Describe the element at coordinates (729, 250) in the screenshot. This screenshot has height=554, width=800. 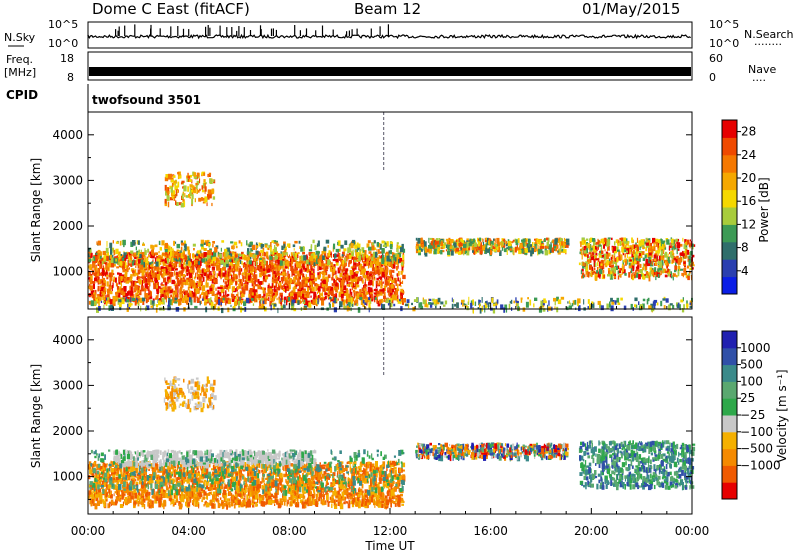
I see `colorbar-segment` at that location.